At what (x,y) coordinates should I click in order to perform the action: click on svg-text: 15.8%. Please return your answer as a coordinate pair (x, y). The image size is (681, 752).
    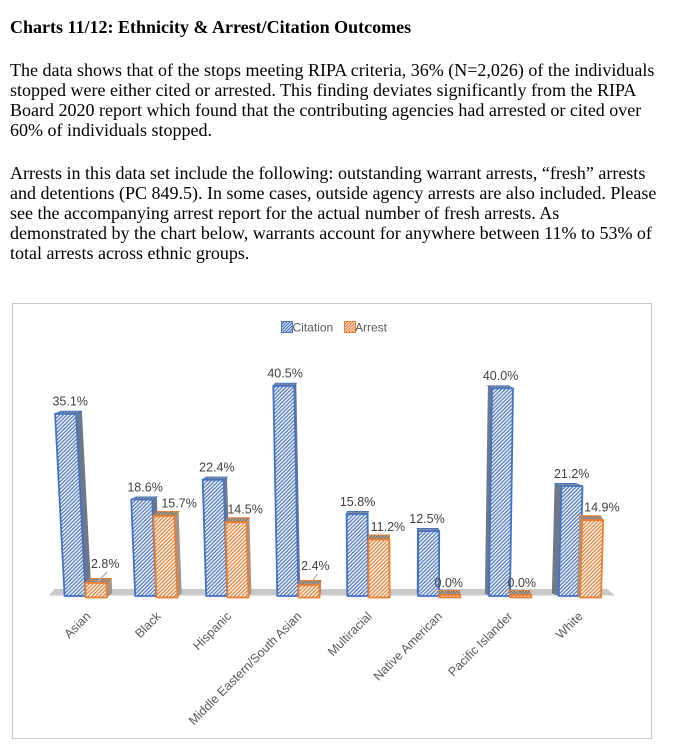
    Looking at the image, I should click on (357, 502).